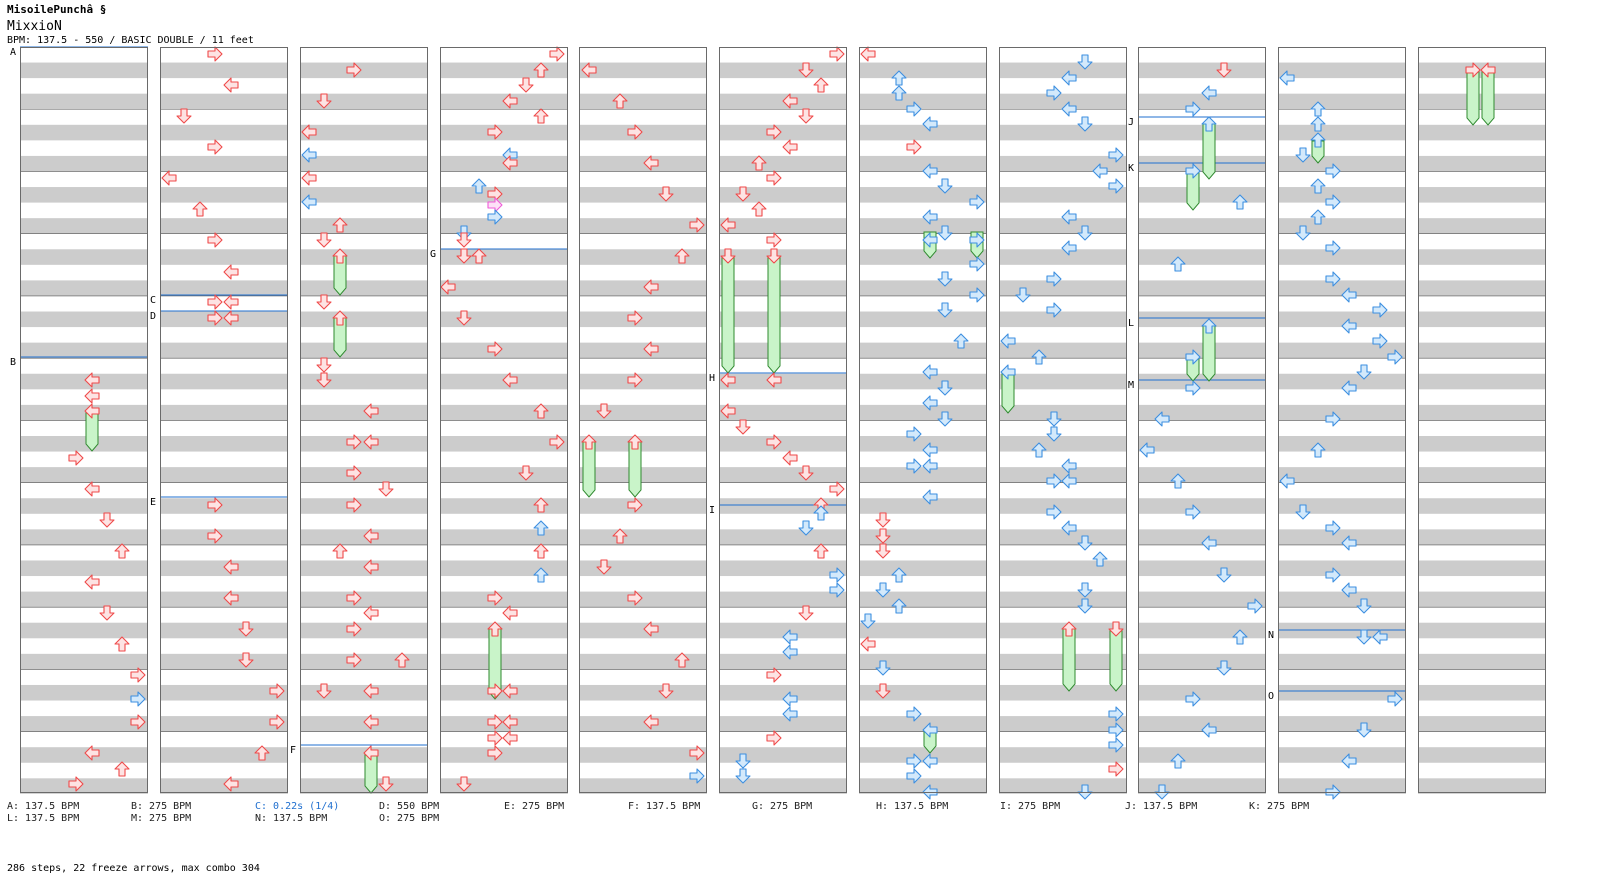  Describe the element at coordinates (57, 9) in the screenshot. I see `song-title: MisoilePunchâ §` at that location.